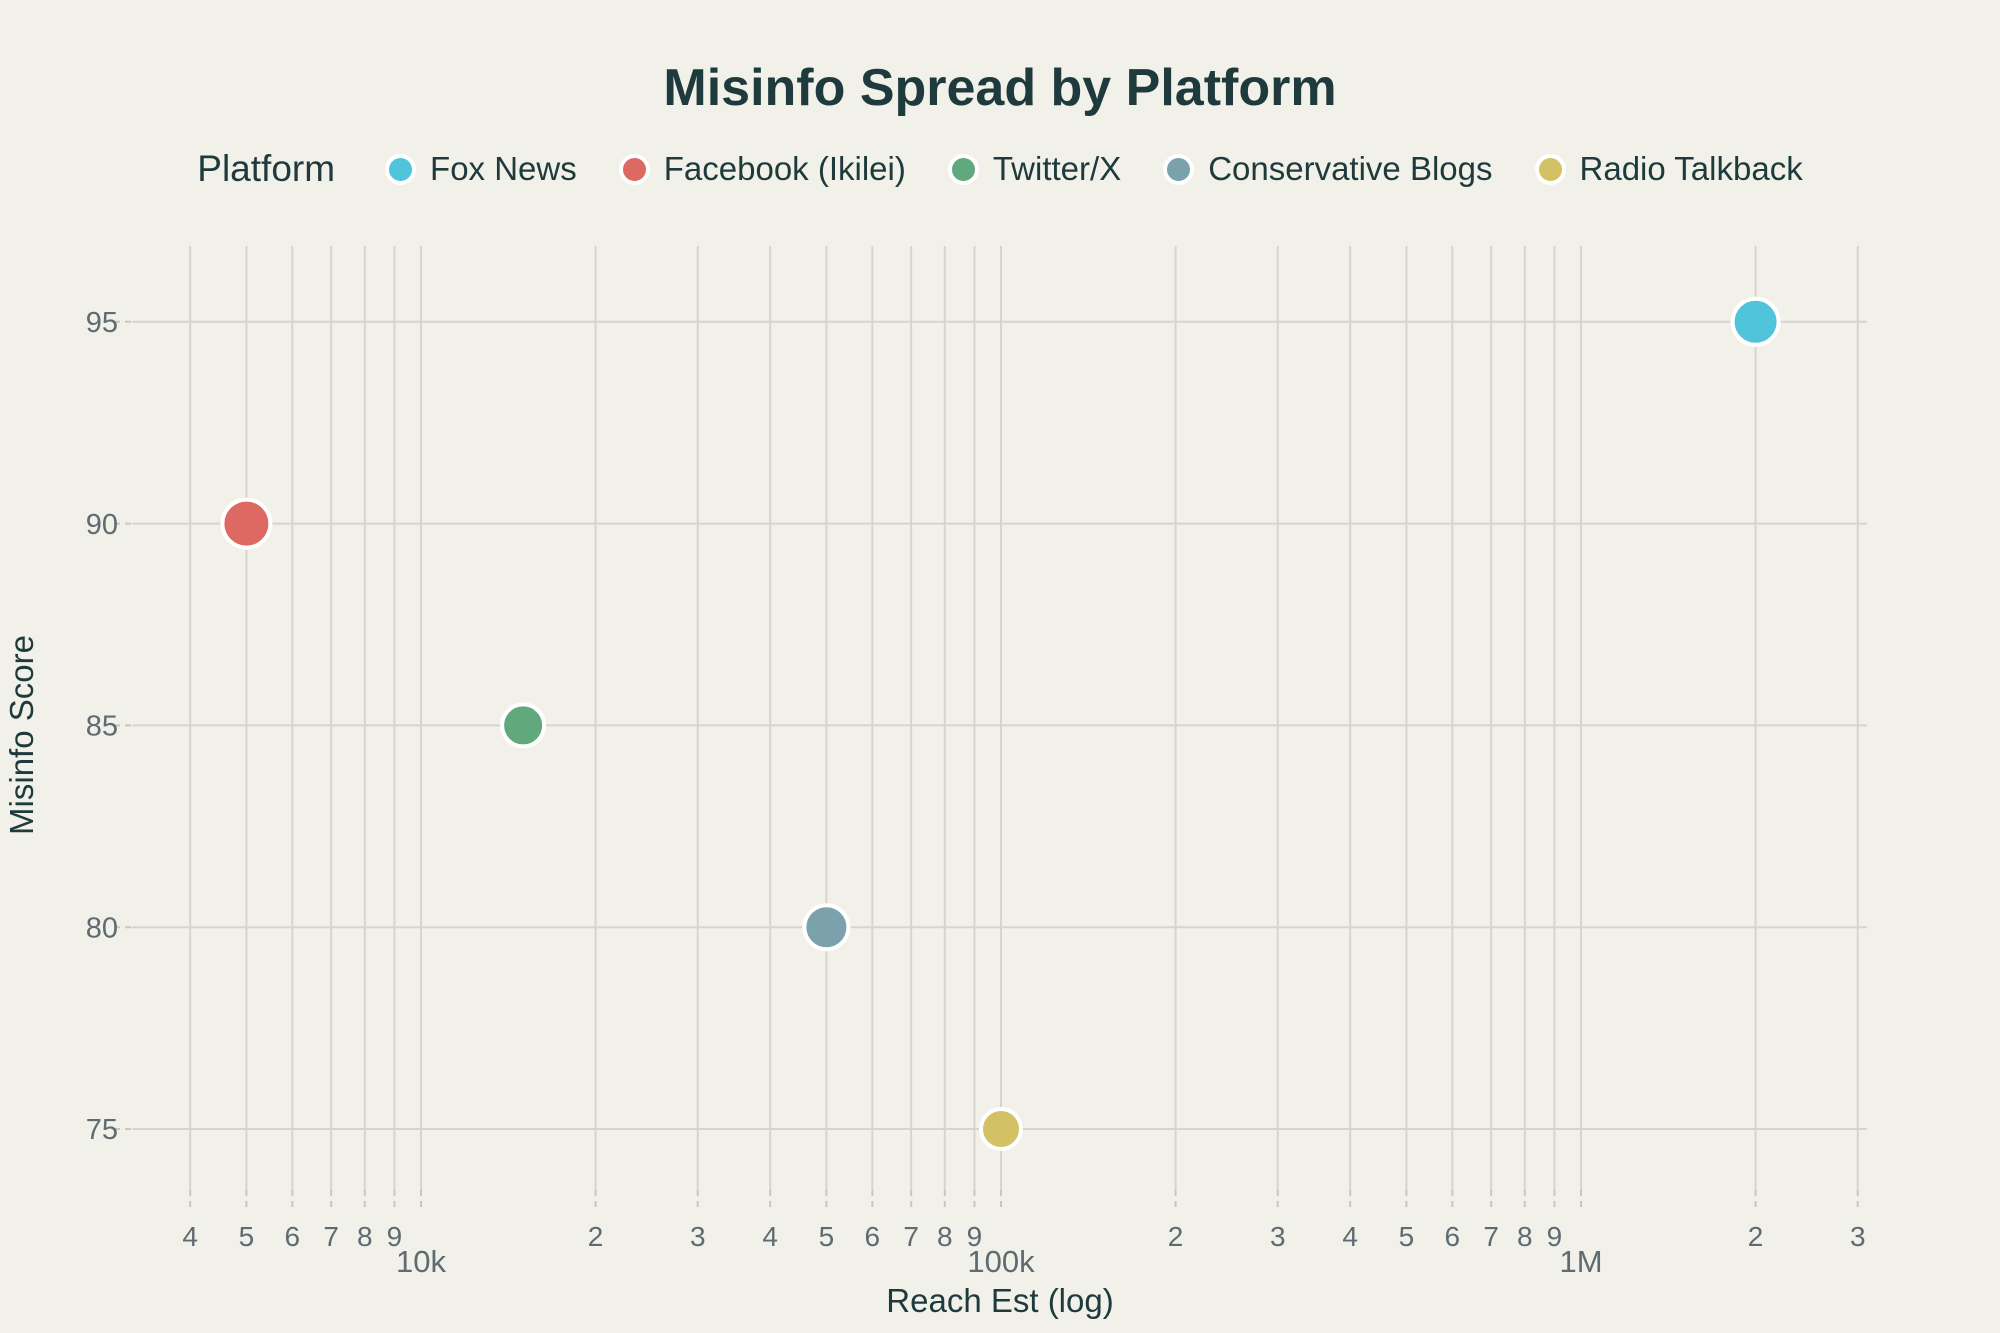 The image size is (2000, 1333). I want to click on legend-item-label: Fox News, so click(503, 168).